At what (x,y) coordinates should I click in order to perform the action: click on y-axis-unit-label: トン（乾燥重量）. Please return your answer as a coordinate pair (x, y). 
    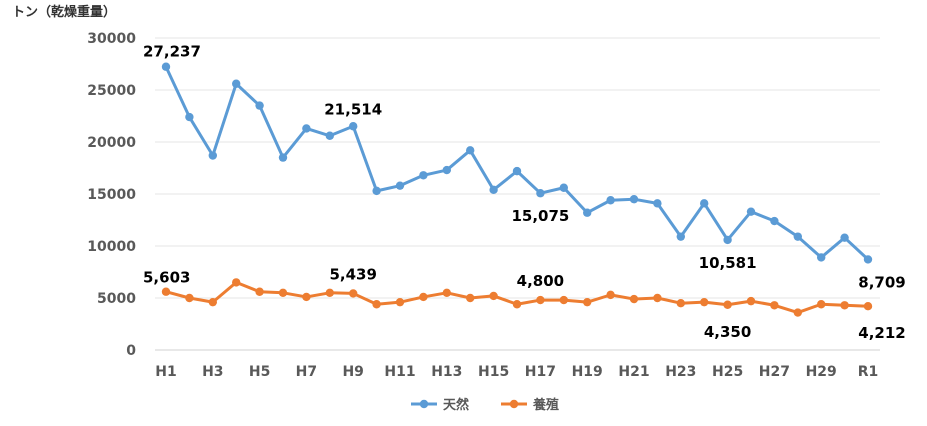
    Looking at the image, I should click on (64, 12).